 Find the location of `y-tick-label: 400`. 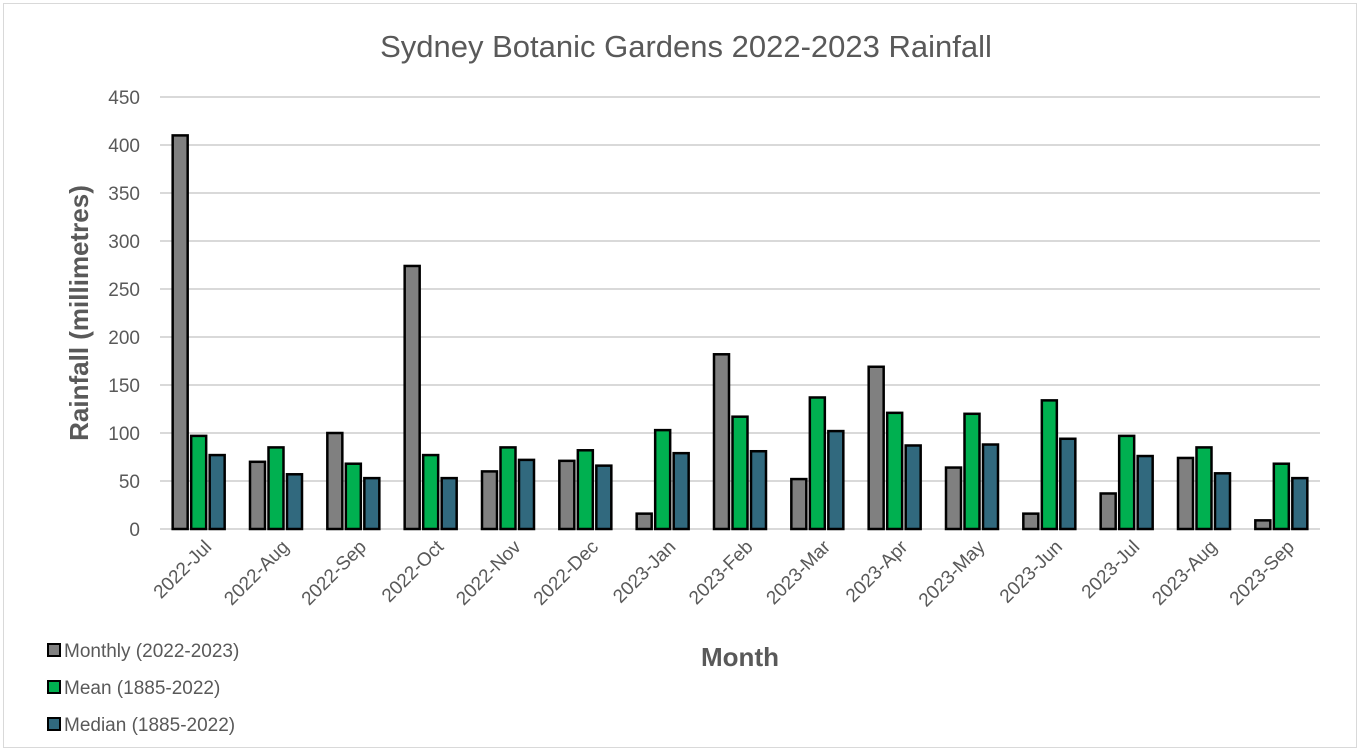

y-tick-label: 400 is located at coordinates (124, 146).